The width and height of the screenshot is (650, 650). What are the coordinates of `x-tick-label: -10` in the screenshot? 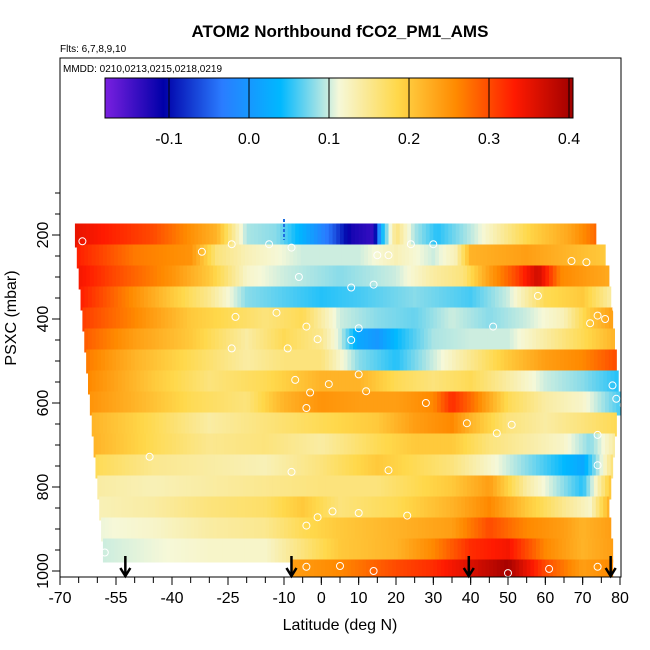 It's located at (283, 598).